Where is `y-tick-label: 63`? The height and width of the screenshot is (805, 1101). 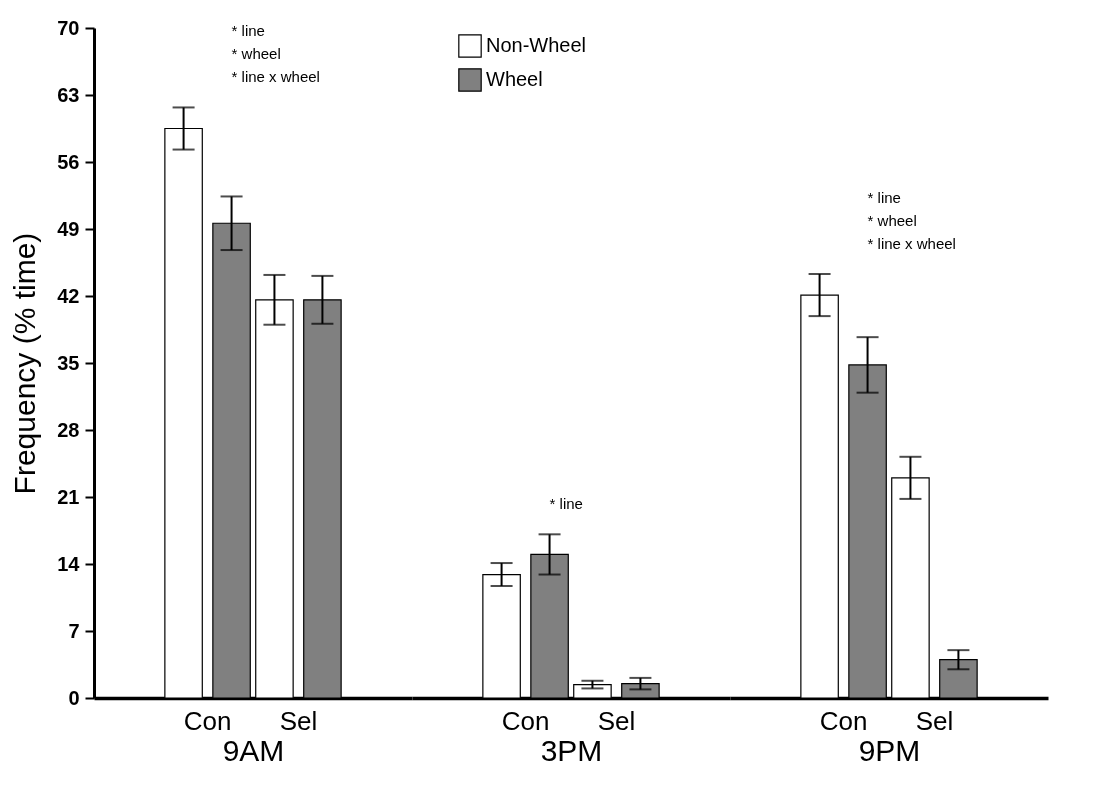
y-tick-label: 63 is located at coordinates (68, 94).